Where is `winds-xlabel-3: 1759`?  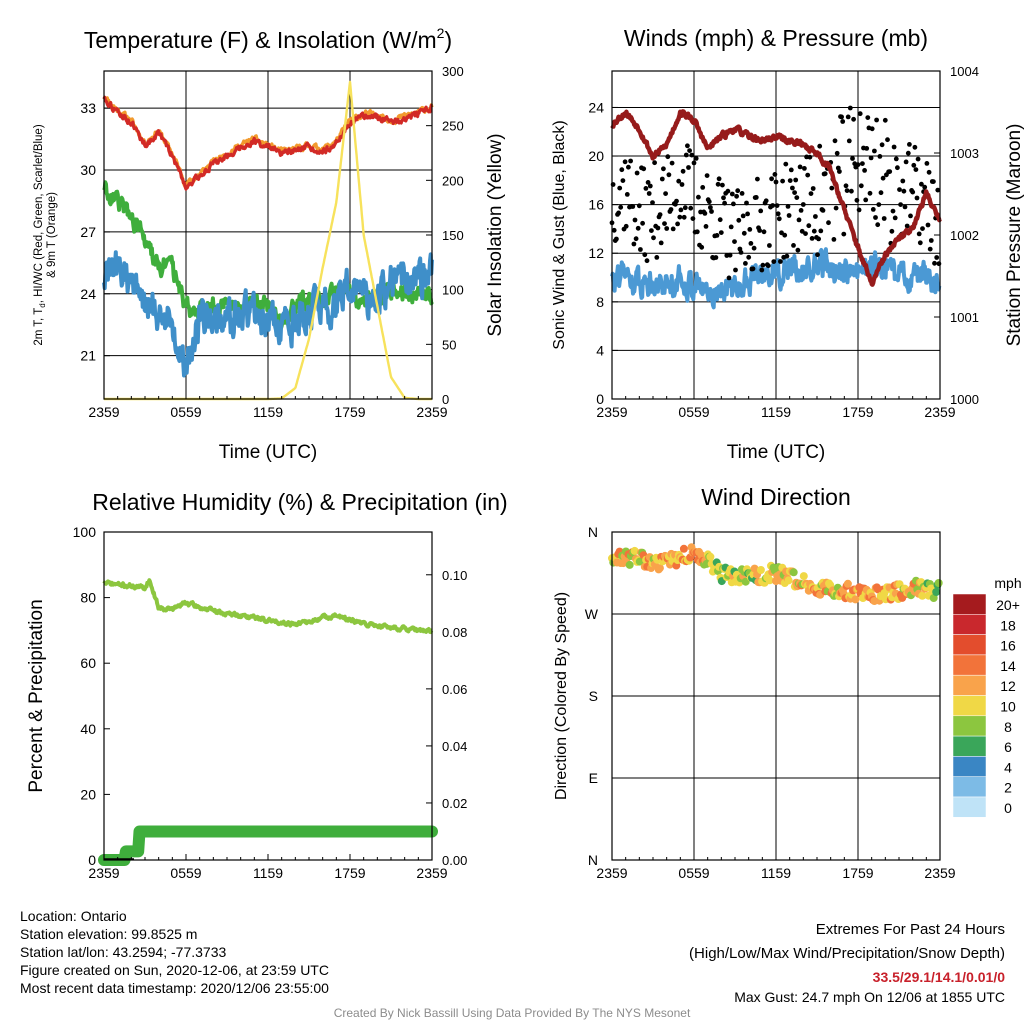 winds-xlabel-3: 1759 is located at coordinates (857, 412).